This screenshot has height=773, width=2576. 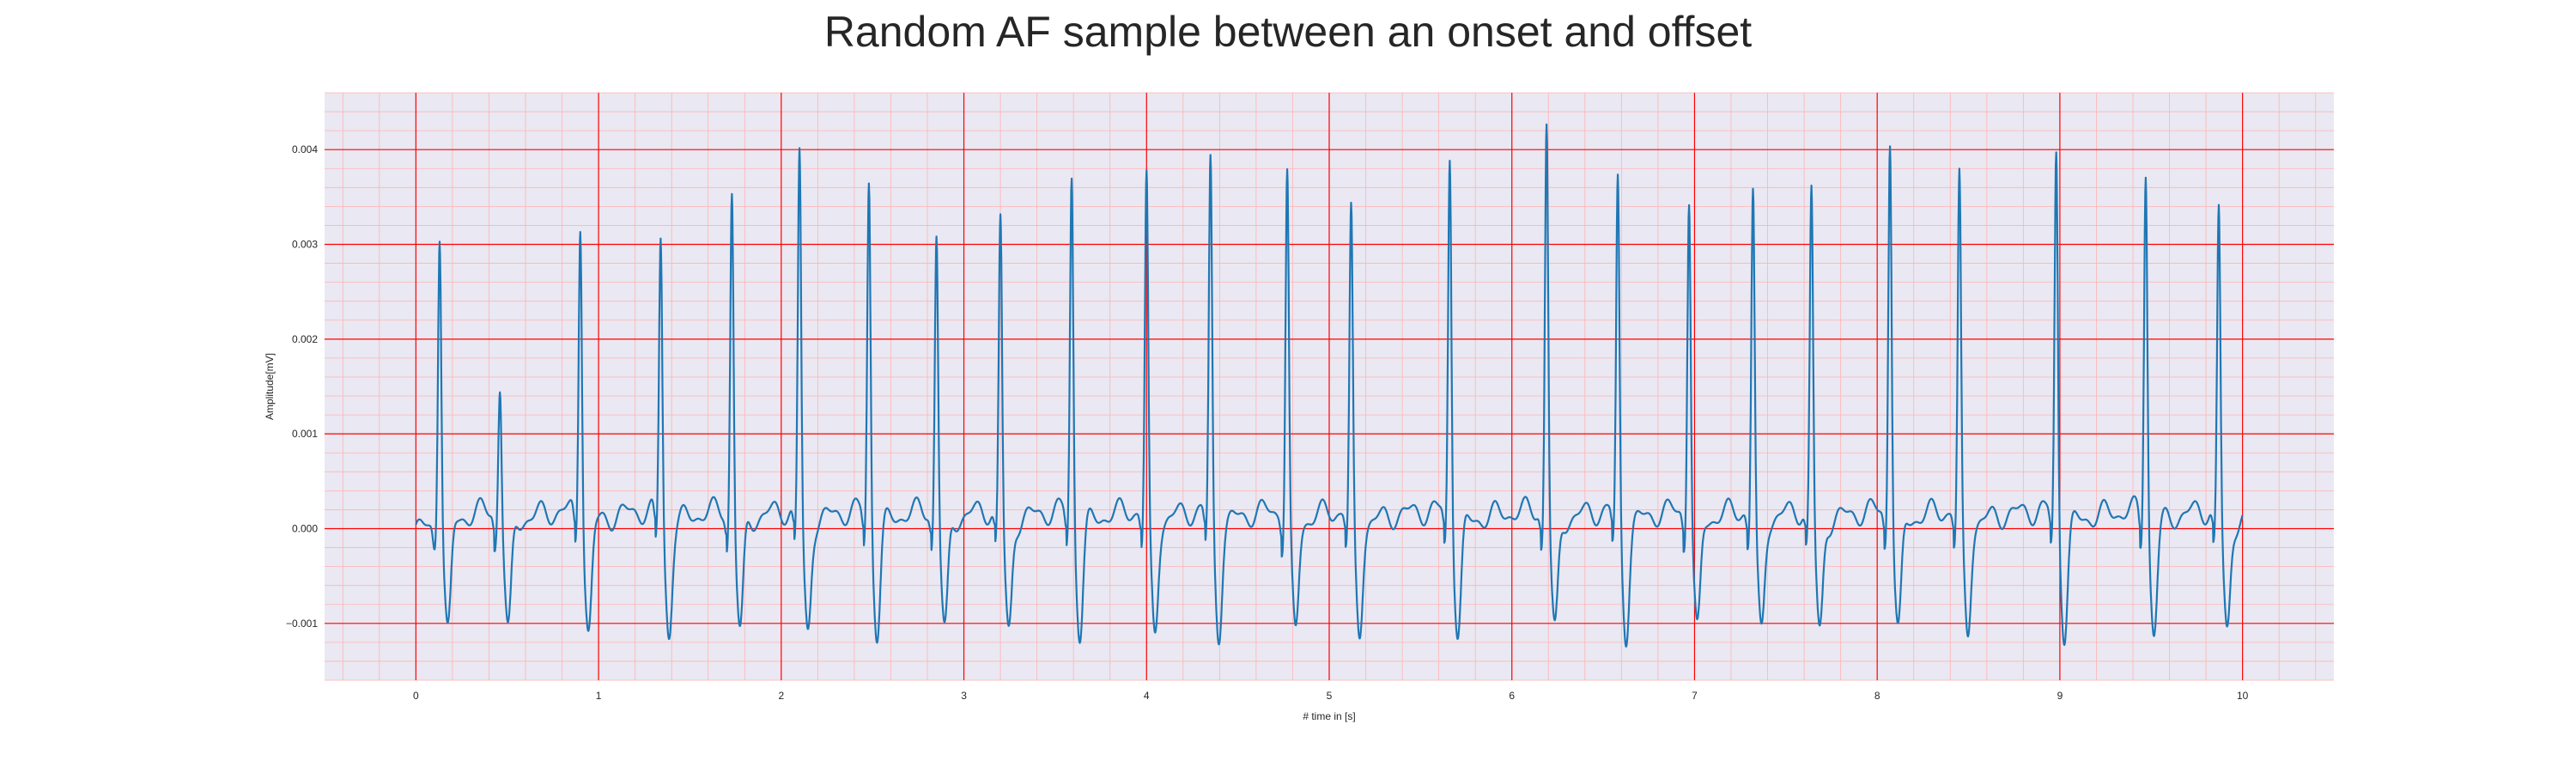 I want to click on x-axis-ticks: 0 1 2 3 4 5 6 7 8 9 10, so click(x=1331, y=696).